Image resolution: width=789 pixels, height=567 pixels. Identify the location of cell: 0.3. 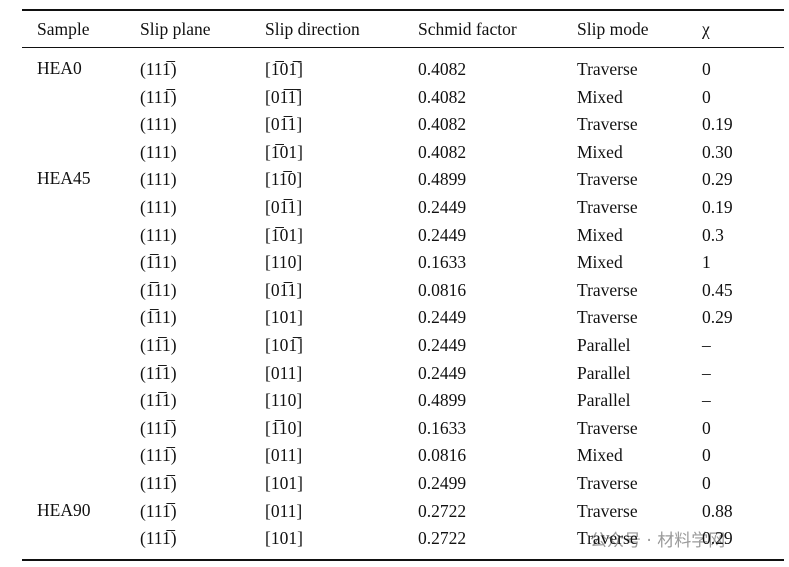
(713, 234).